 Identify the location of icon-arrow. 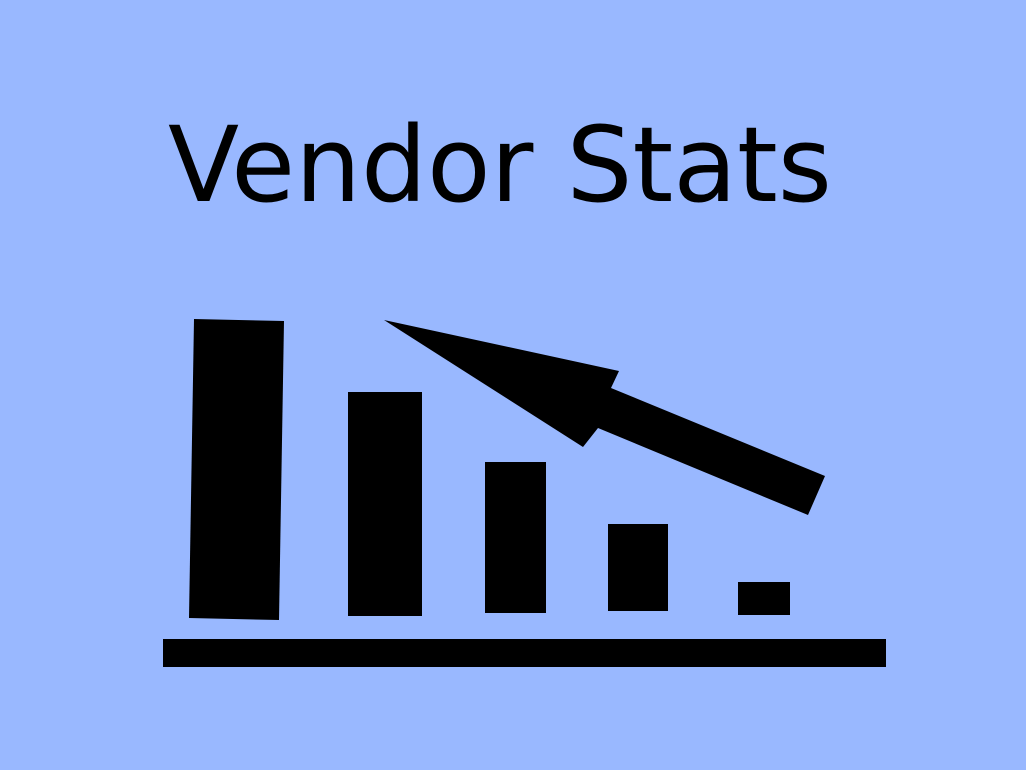
(604, 417).